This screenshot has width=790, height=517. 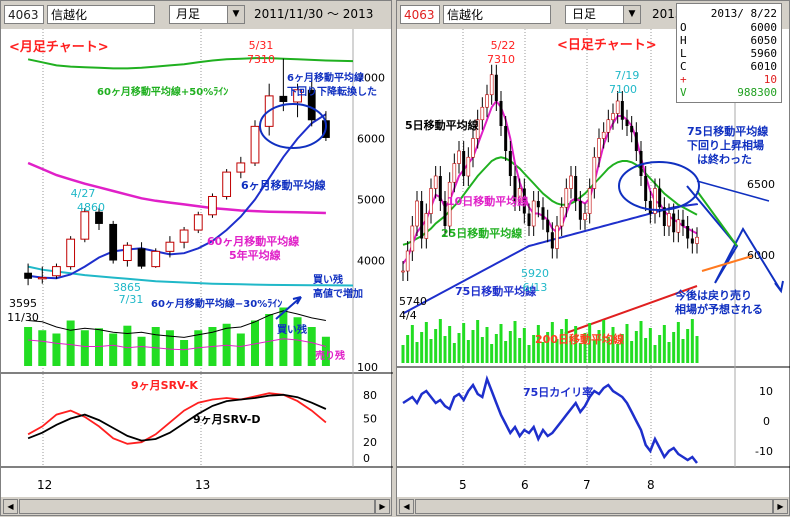 What do you see at coordinates (651, 485) in the screenshot?
I see `x-axis-label: 8` at bounding box center [651, 485].